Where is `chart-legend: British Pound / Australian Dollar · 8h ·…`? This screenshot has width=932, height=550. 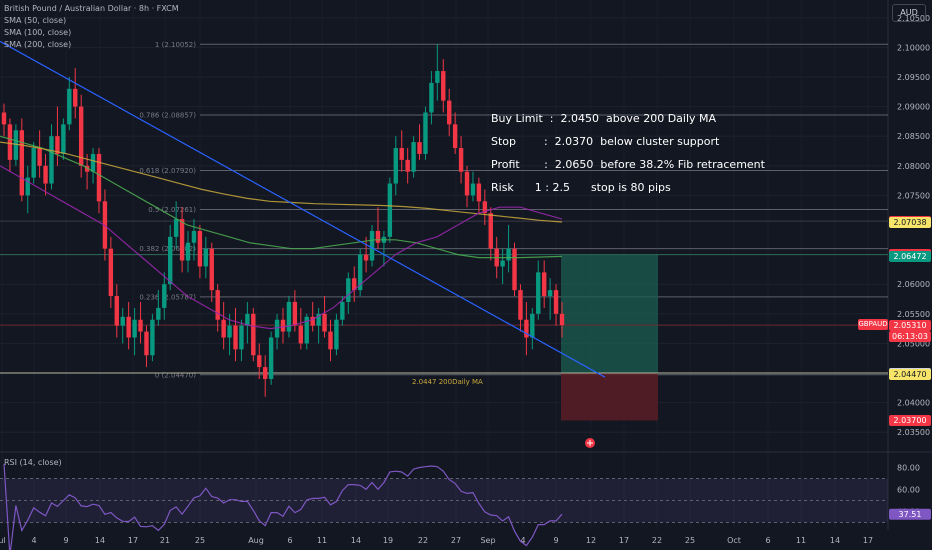 chart-legend: British Pound / Australian Dollar · 8h ·… is located at coordinates (91, 27).